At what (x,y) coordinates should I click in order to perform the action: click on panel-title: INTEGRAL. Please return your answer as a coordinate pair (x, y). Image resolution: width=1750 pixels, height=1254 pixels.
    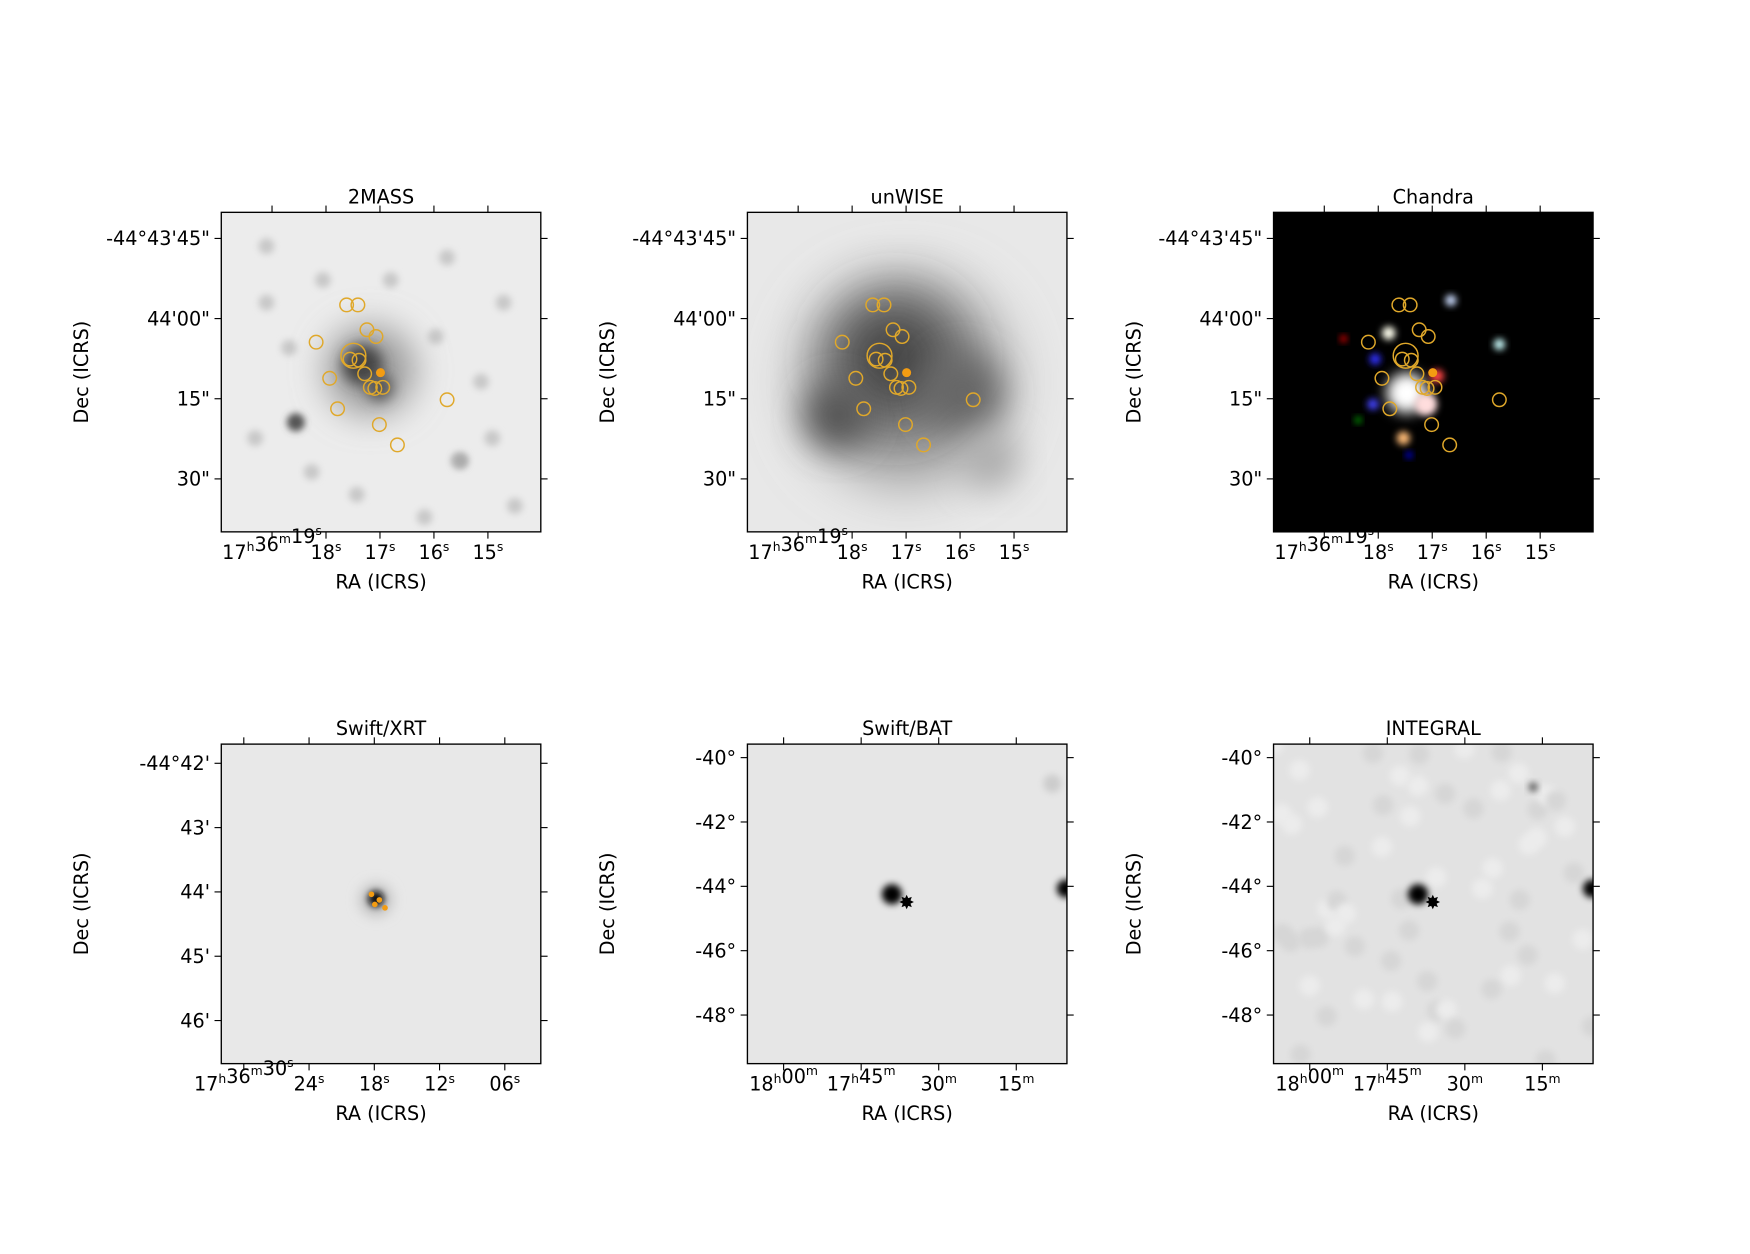
    Looking at the image, I should click on (1433, 728).